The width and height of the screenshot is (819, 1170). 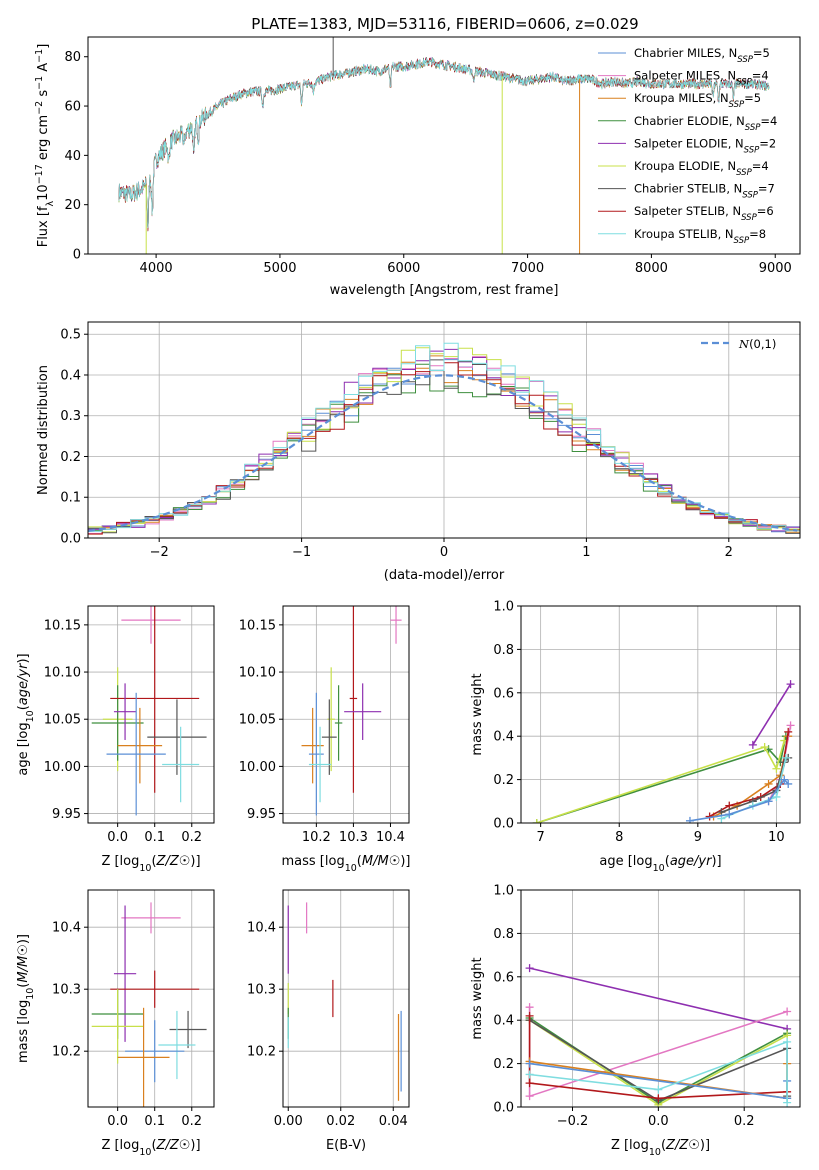 What do you see at coordinates (39, 108) in the screenshot?
I see `label-part: −2` at bounding box center [39, 108].